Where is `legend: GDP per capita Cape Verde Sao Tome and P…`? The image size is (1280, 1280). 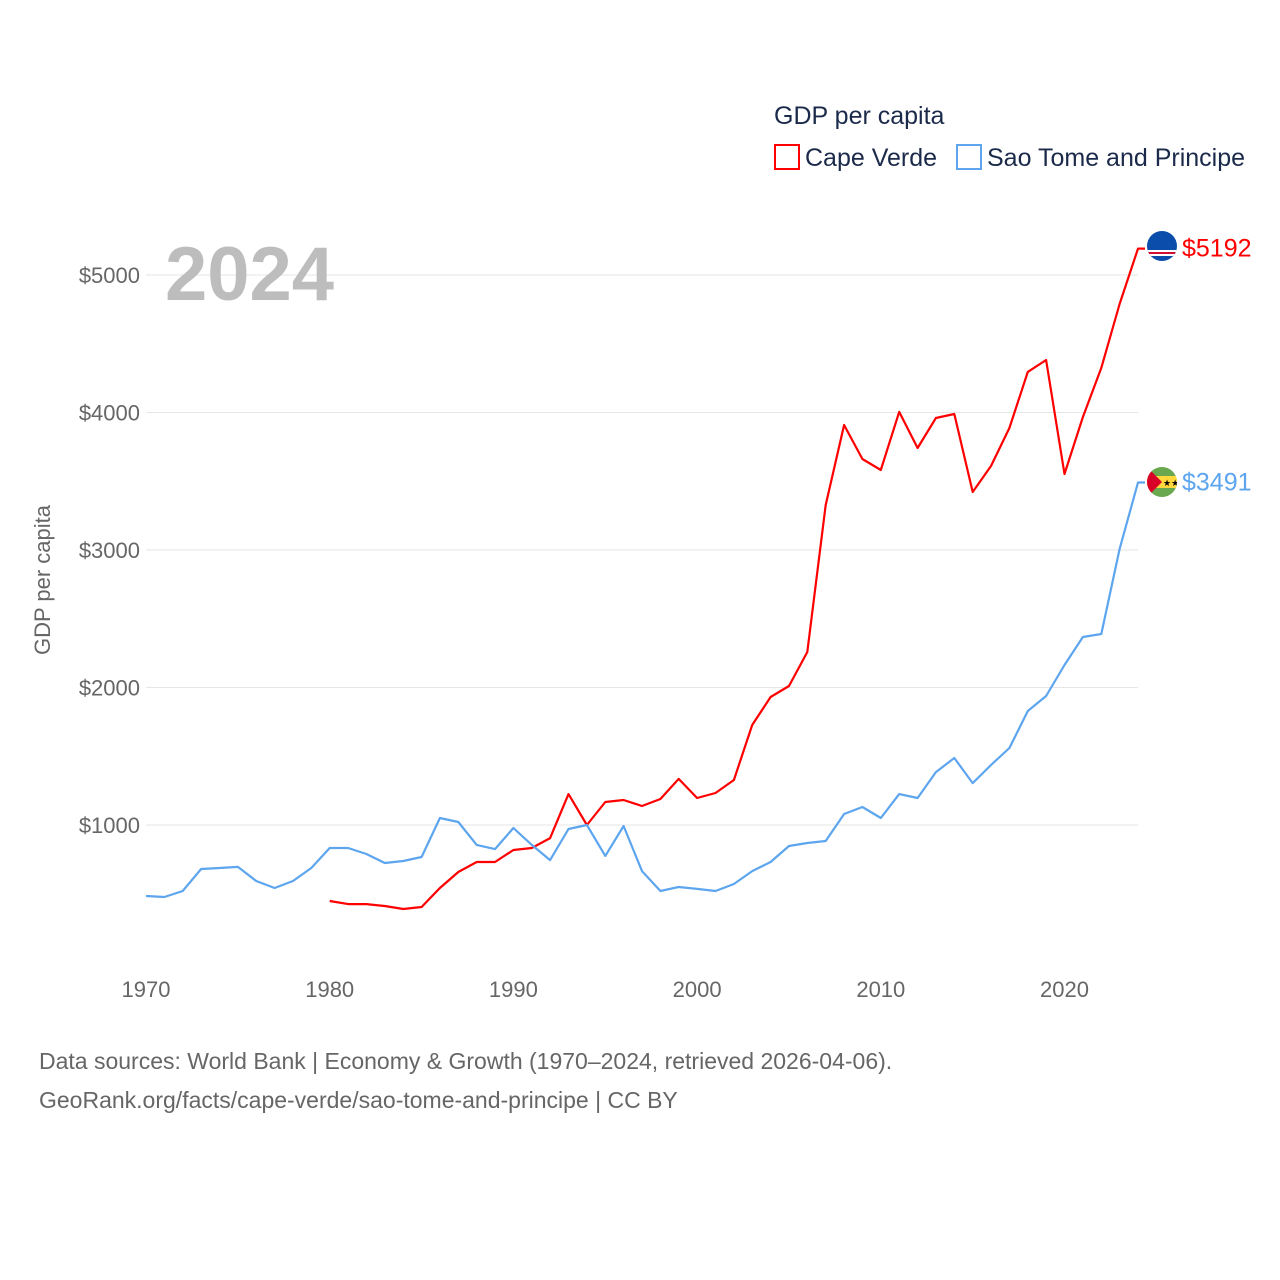 legend: GDP per capita Cape Verde Sao Tome and P… is located at coordinates (1009, 137).